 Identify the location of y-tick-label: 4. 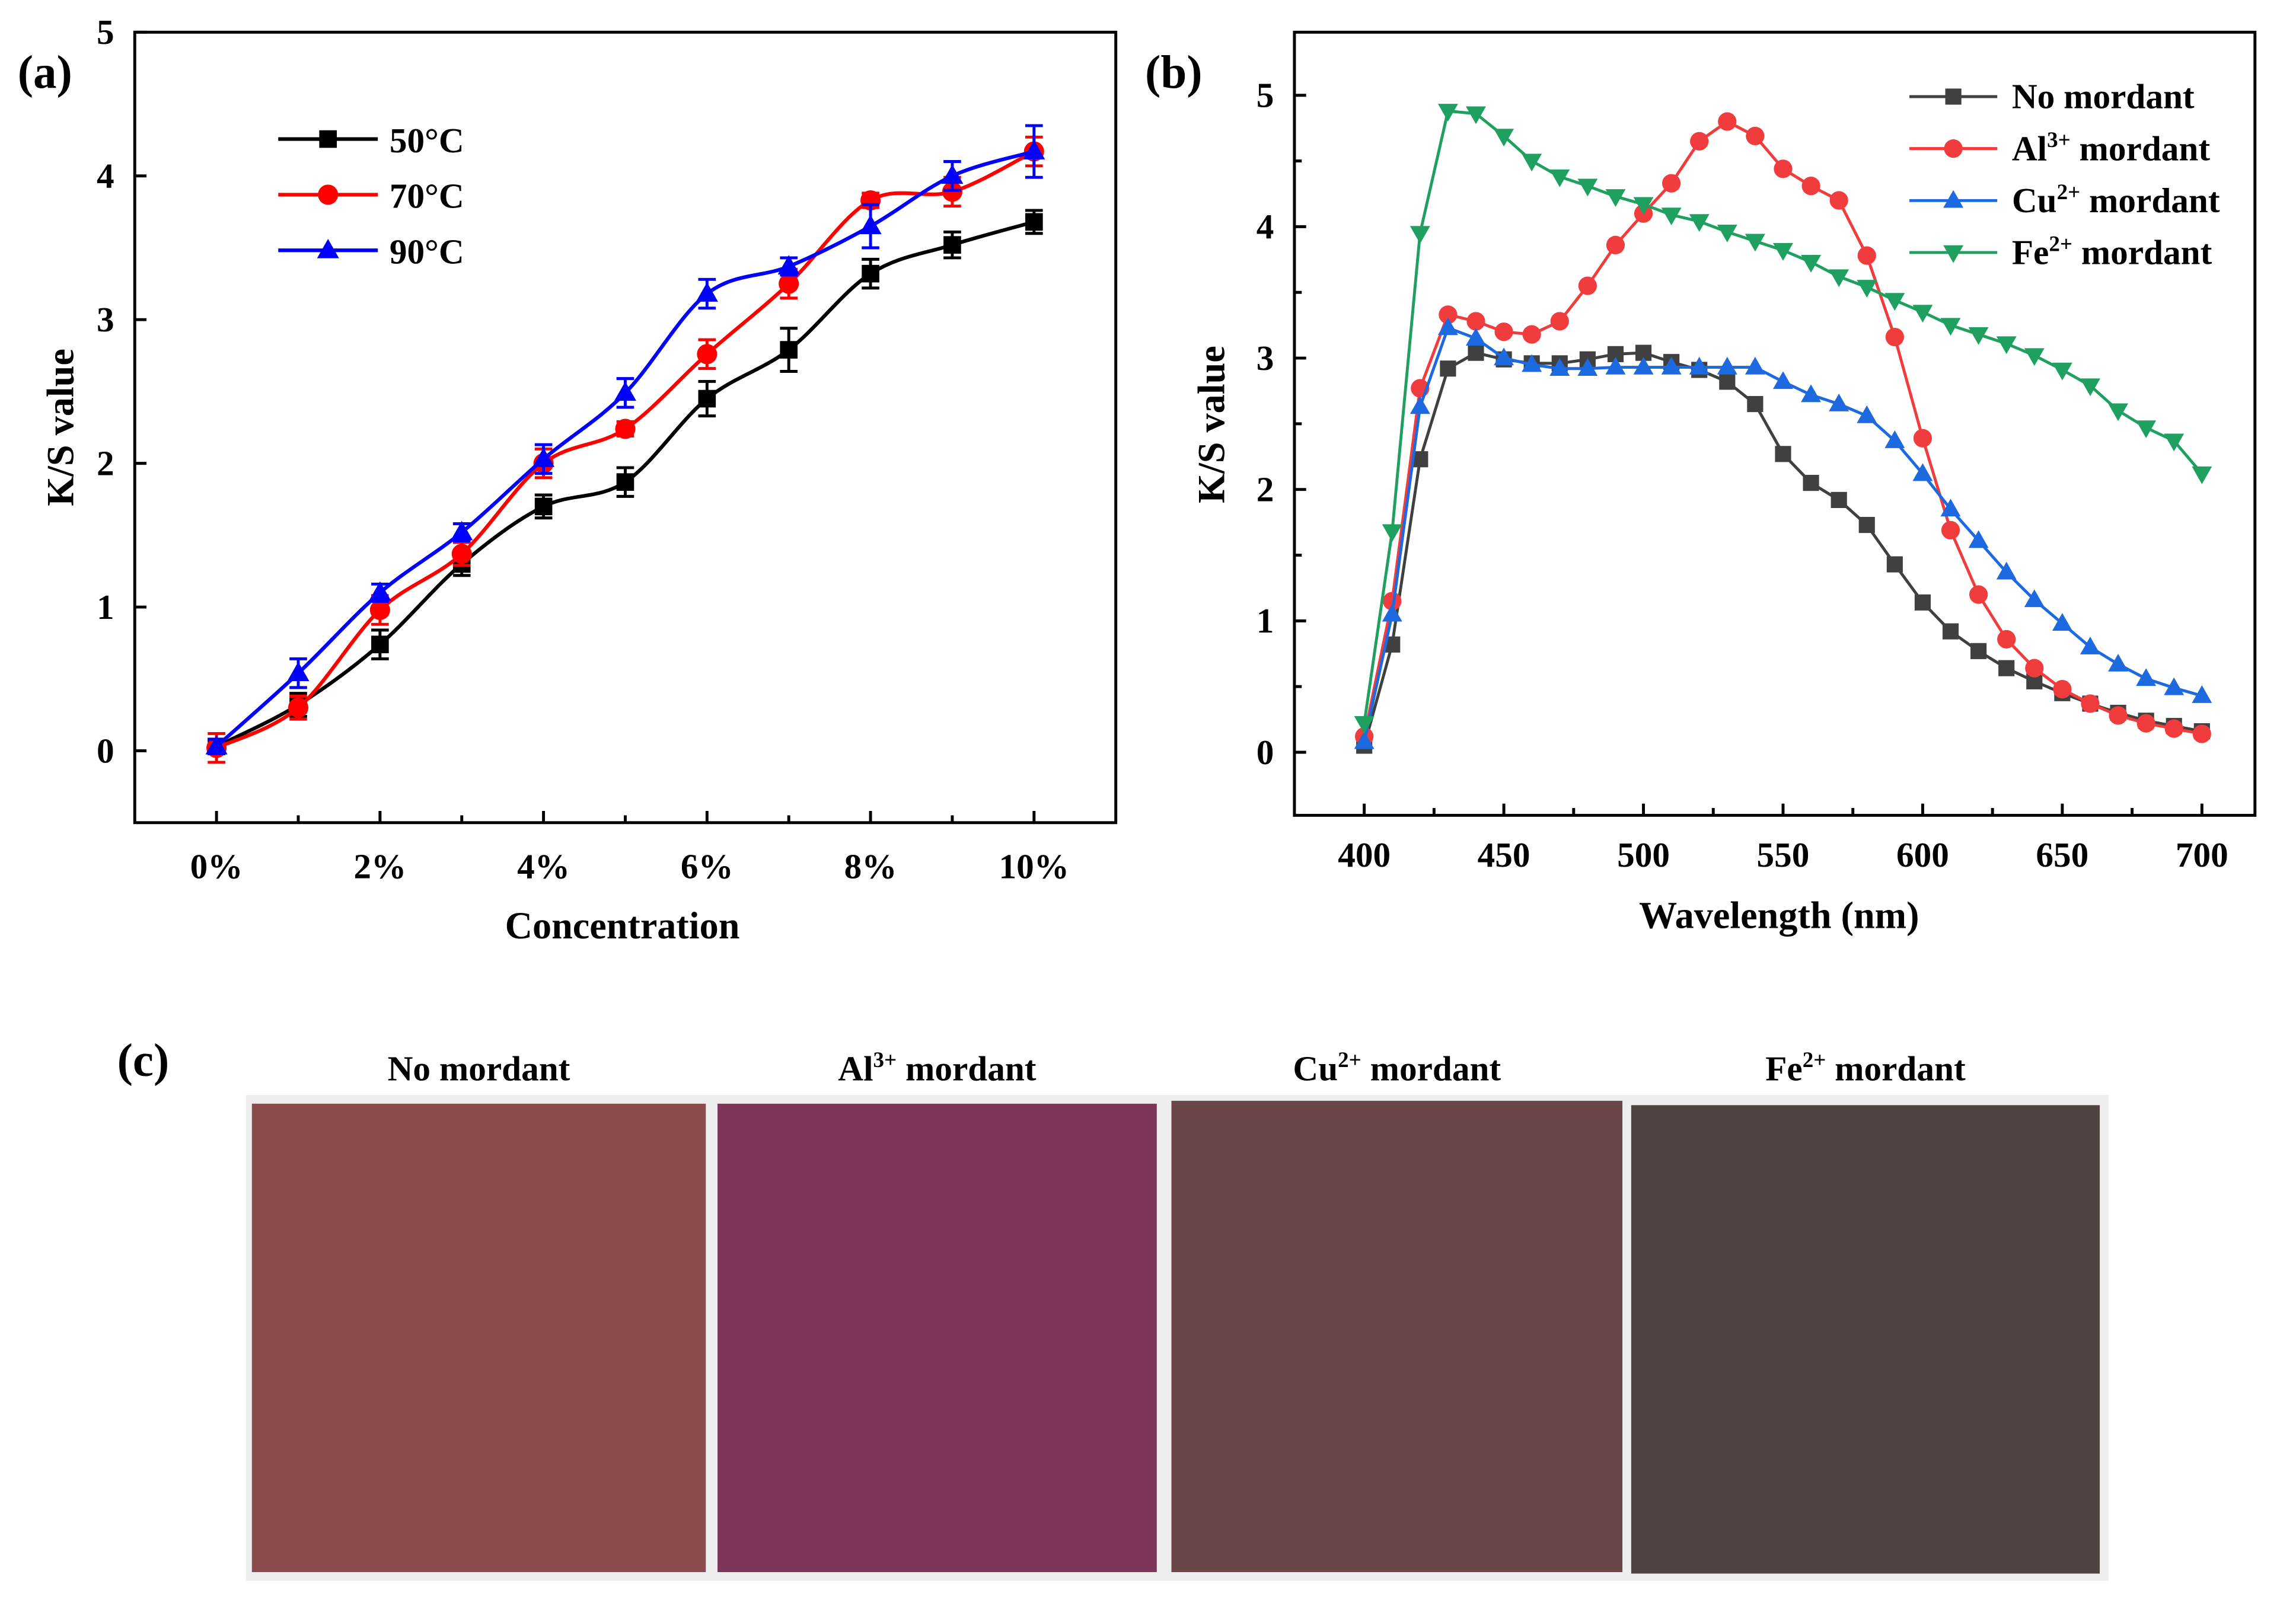
(105, 176).